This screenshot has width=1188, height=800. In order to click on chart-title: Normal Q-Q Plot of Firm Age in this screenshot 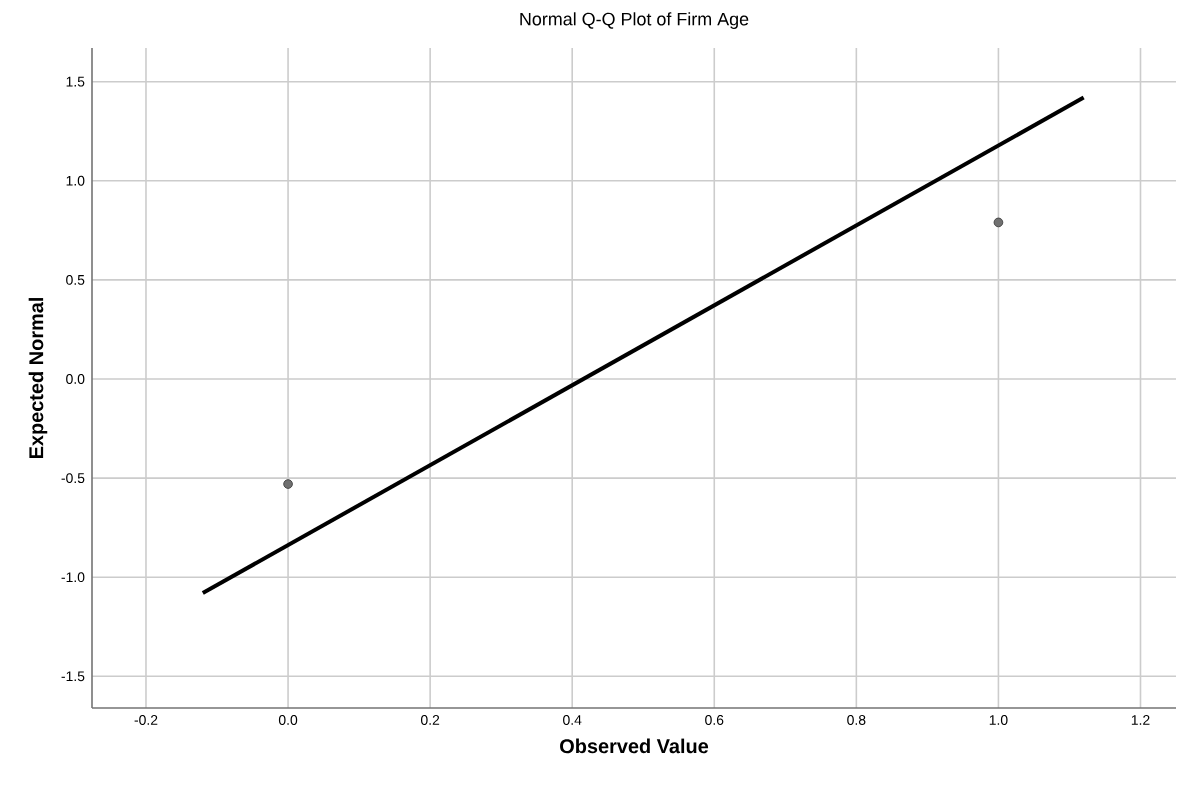, I will do `click(634, 20)`.